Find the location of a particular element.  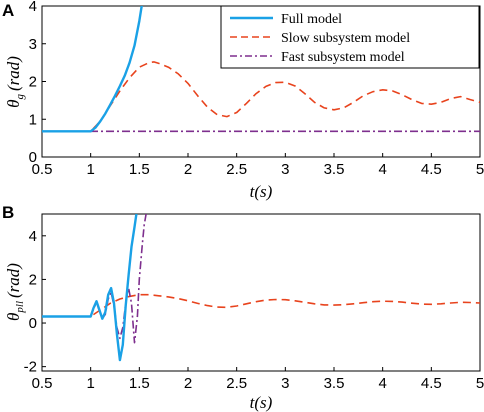

panel-a-y-ticks: 0 1 2 3 4 is located at coordinates (37, 83).